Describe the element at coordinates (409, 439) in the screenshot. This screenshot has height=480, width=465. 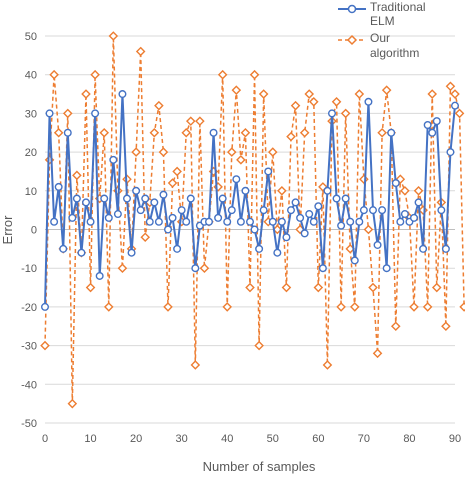
I see `x-tick-label: 80` at that location.